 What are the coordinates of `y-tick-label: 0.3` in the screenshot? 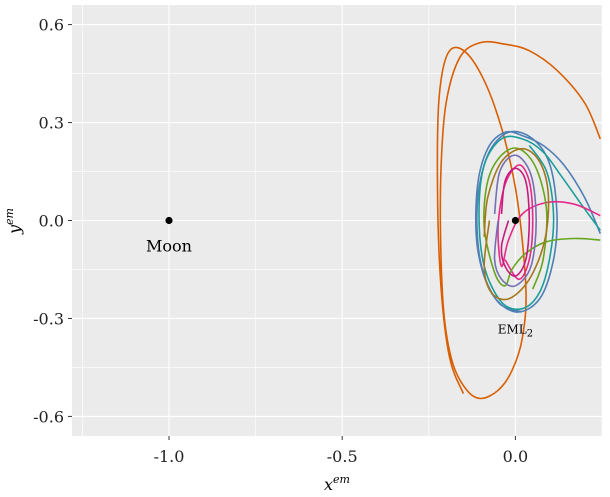 It's located at (51, 123).